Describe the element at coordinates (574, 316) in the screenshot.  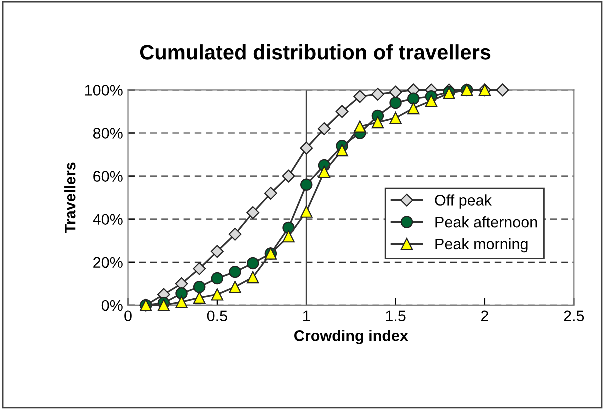
I see `x-tick-label: 2.5` at that location.